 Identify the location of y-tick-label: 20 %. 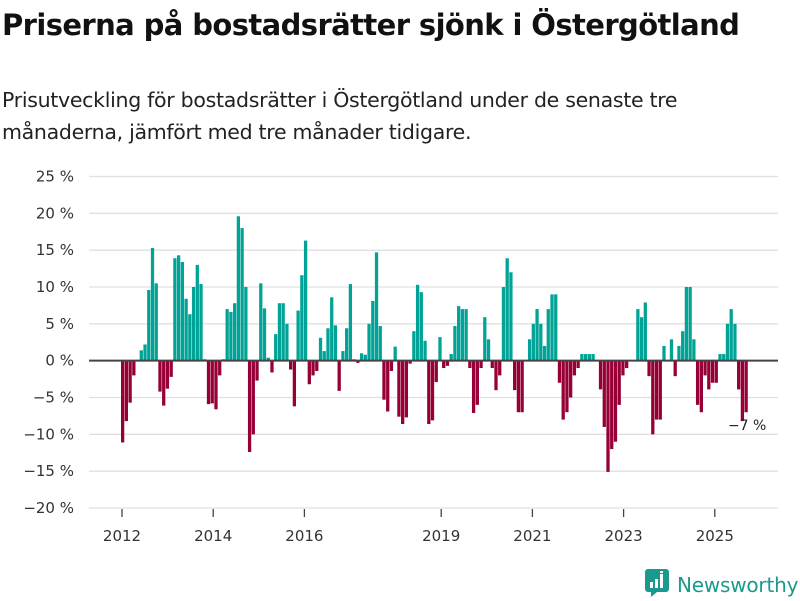
(55, 213).